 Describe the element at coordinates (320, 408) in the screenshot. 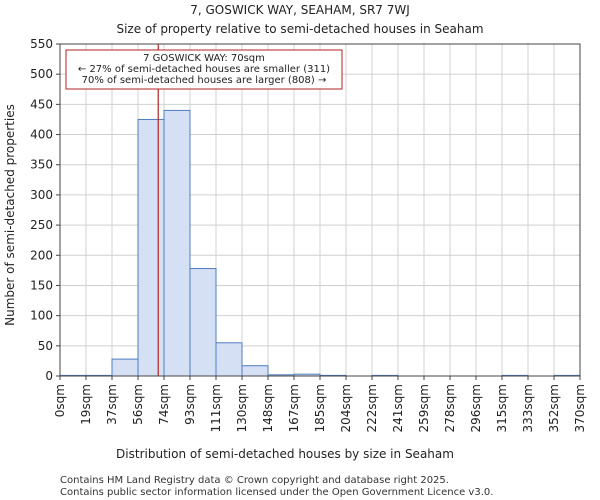

I see `x-tick-label: 185sqm` at that location.